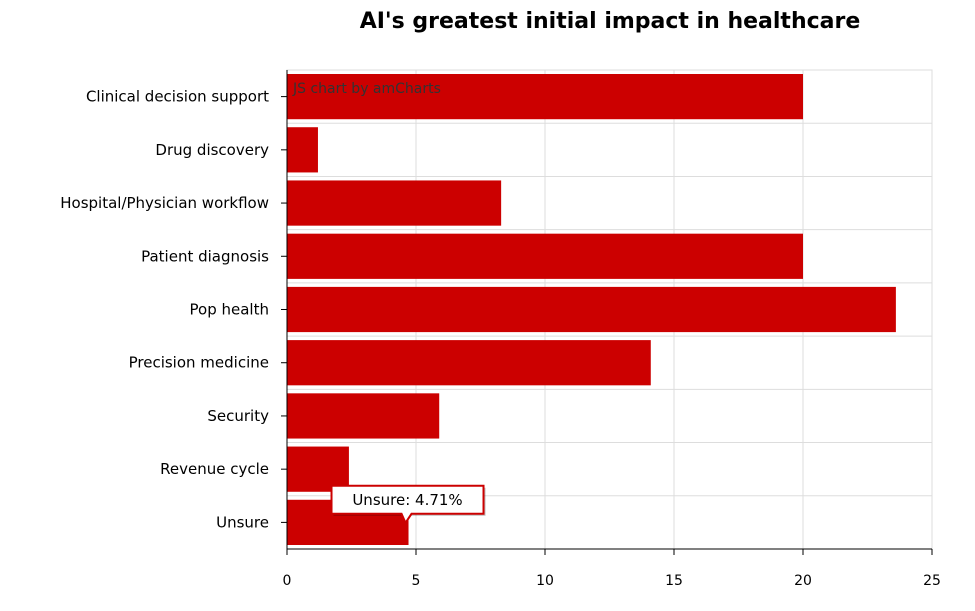  I want to click on x-tick-label: 25, so click(932, 581).